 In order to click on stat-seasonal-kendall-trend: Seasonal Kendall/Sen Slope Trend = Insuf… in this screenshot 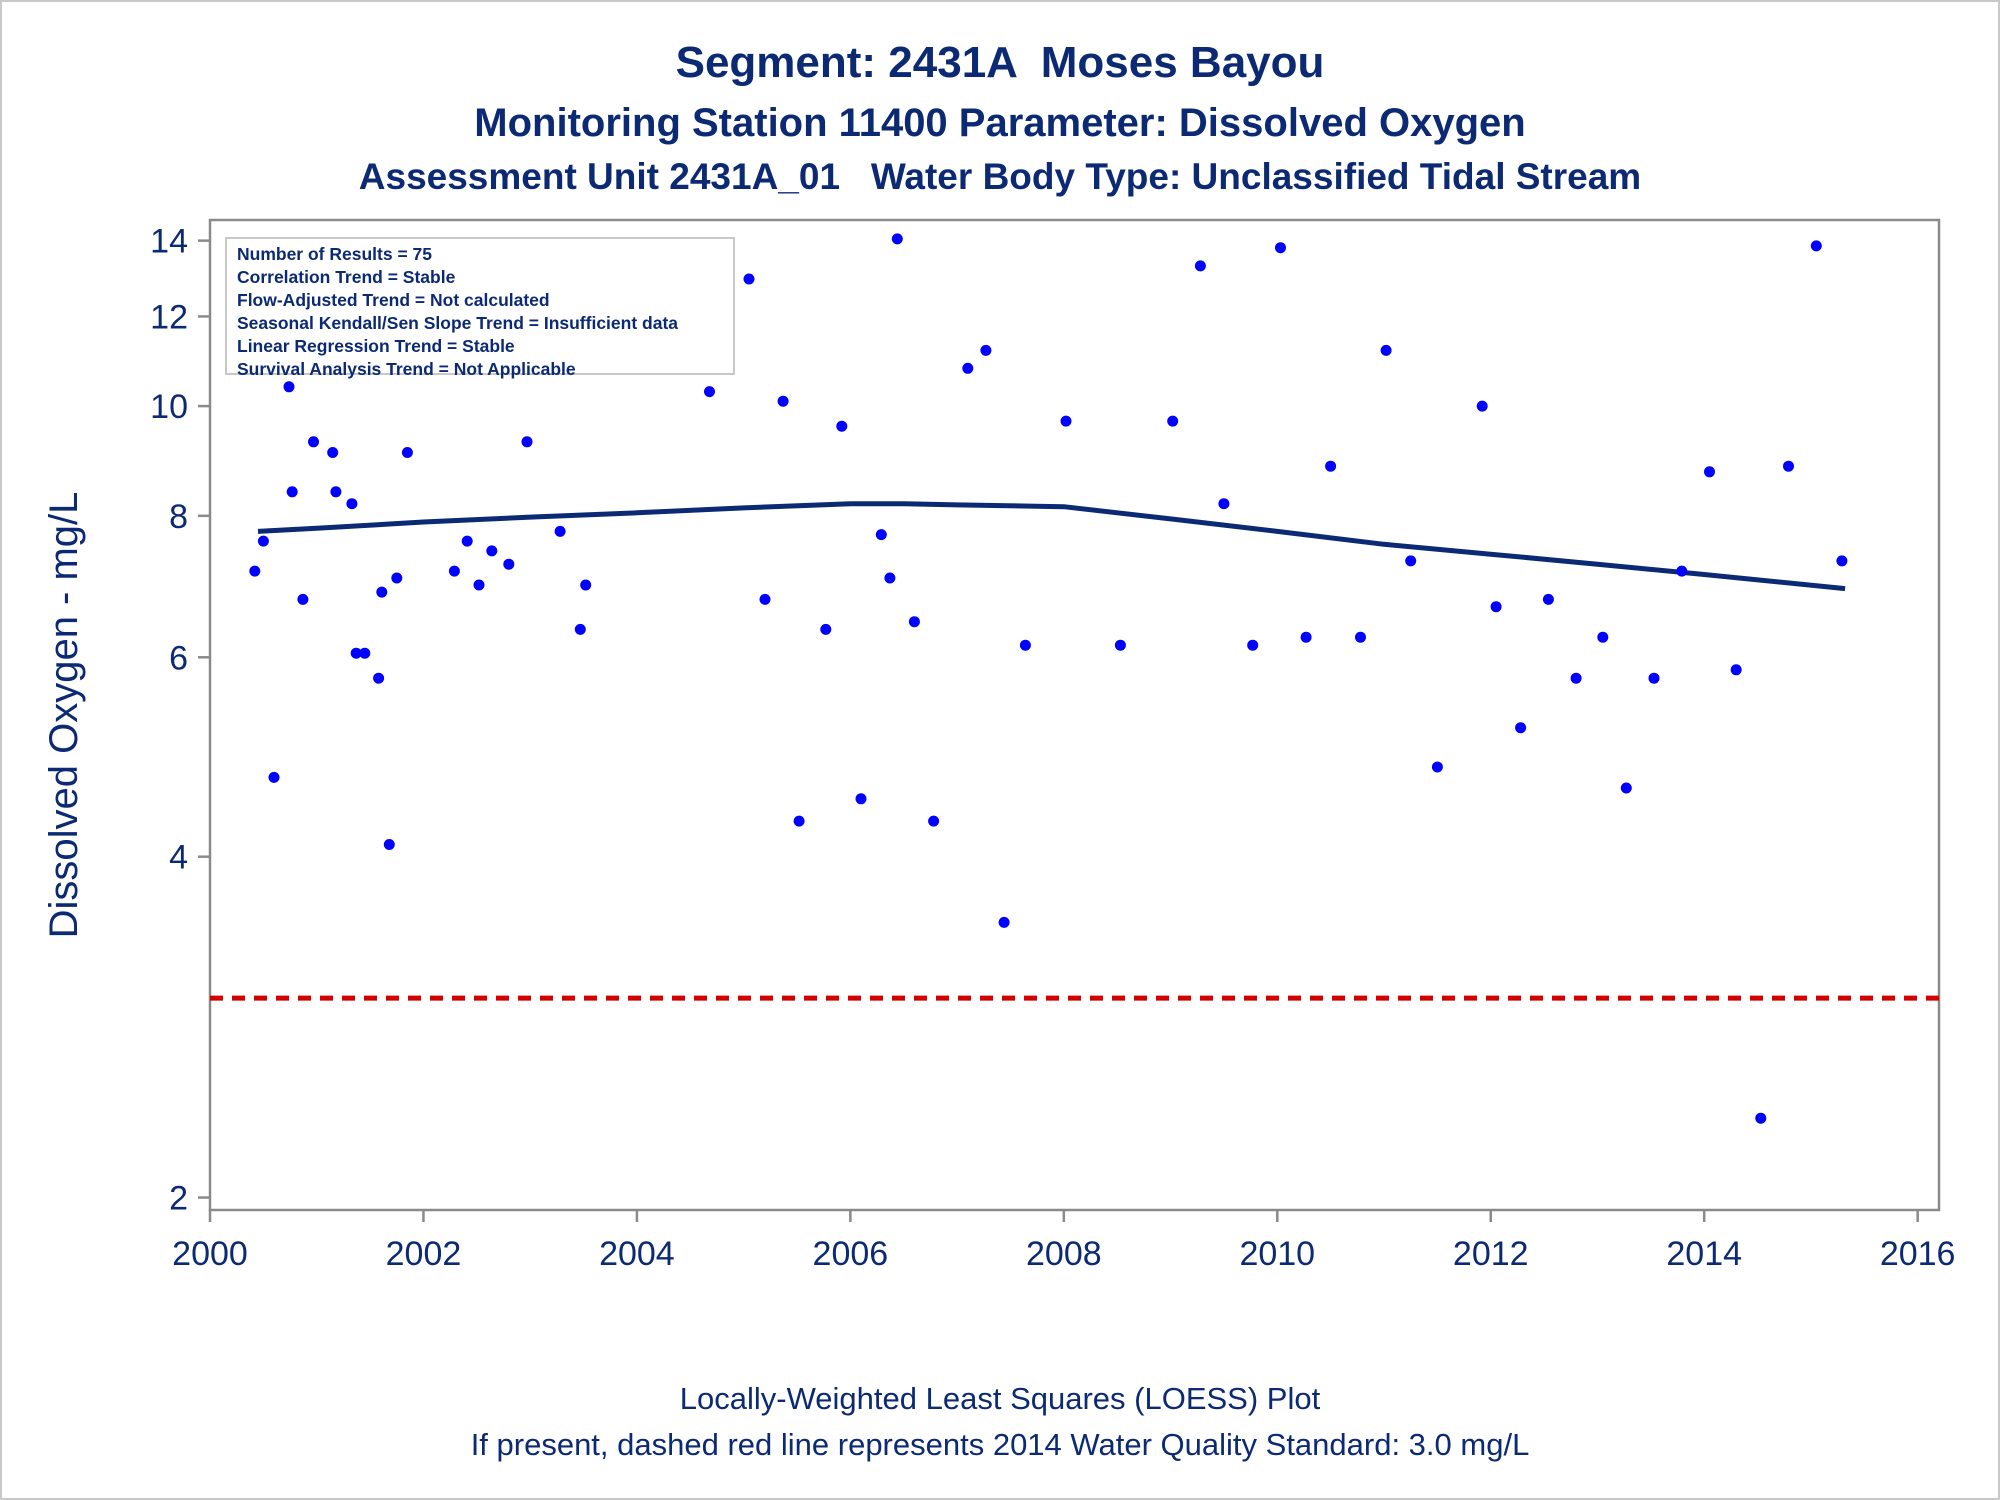, I will do `click(458, 323)`.